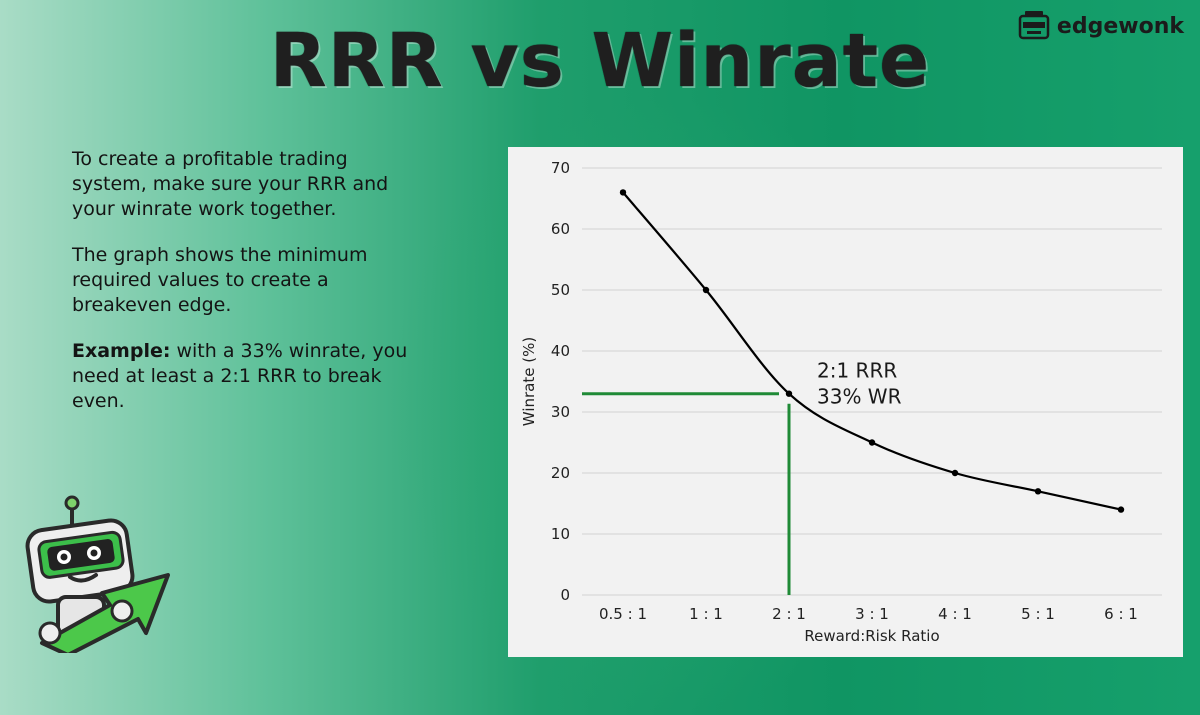 Image resolution: width=1200 pixels, height=715 pixels. Describe the element at coordinates (871, 636) in the screenshot. I see `x-axis-label: Reward:Risk Ratio` at that location.